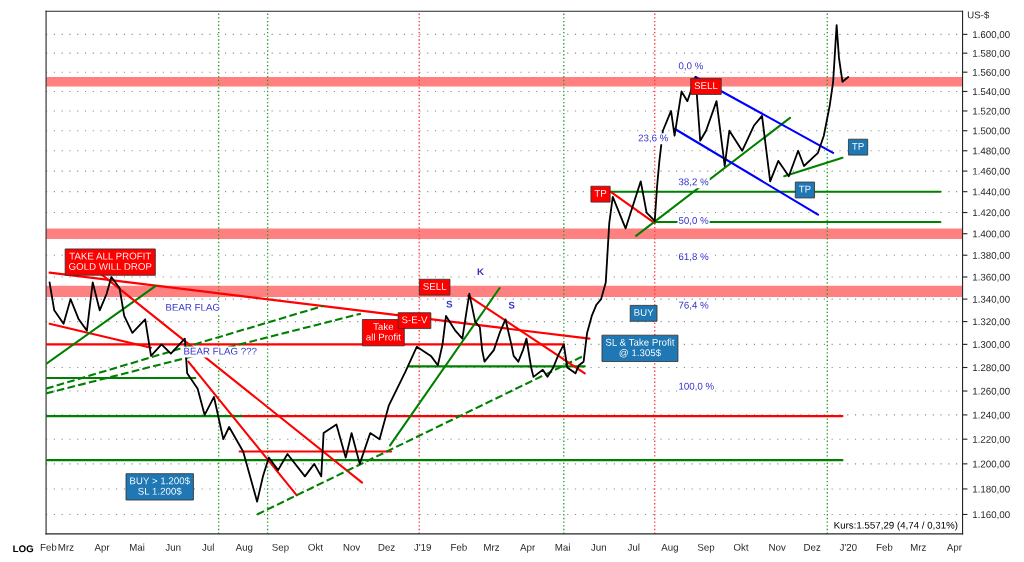 Image resolution: width=1024 pixels, height=562 pixels. What do you see at coordinates (383, 331) in the screenshot?
I see `annotation: Take all Profit` at bounding box center [383, 331].